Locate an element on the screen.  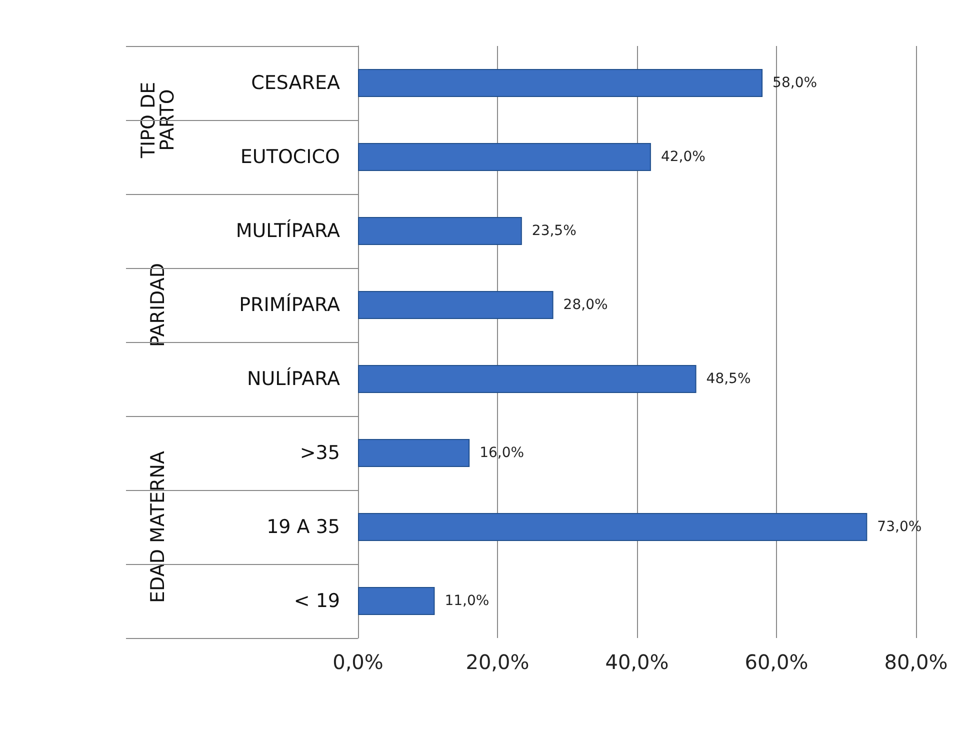
y-tick-label: PRIMÍPARA is located at coordinates (289, 304).